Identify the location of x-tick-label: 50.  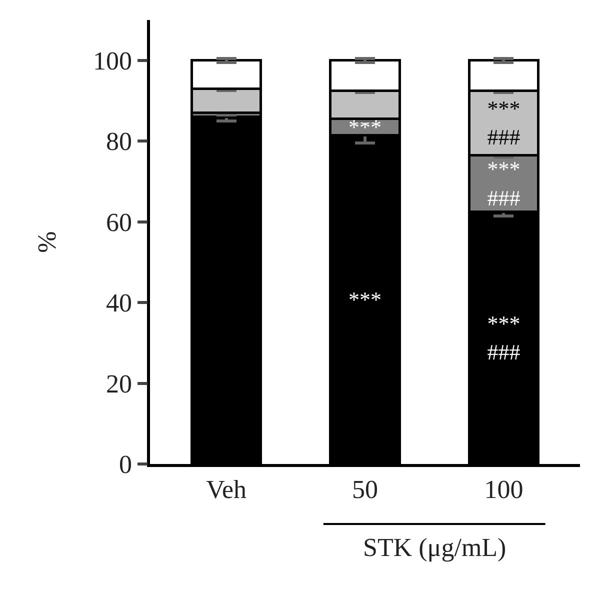
(365, 489).